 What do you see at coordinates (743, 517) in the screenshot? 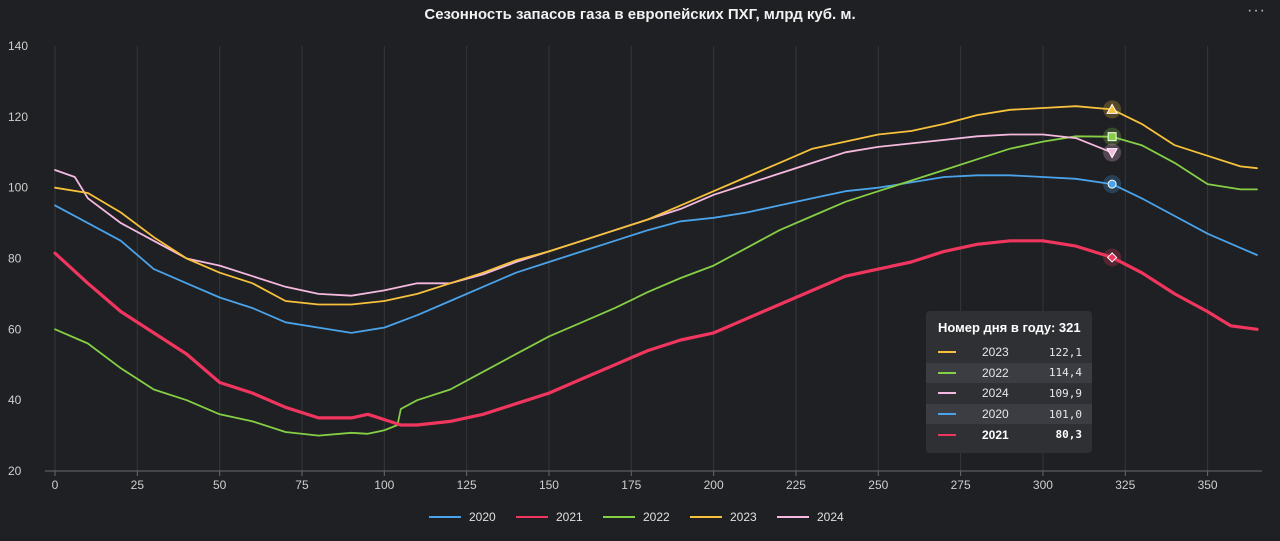
I see `legend-label: 2023` at bounding box center [743, 517].